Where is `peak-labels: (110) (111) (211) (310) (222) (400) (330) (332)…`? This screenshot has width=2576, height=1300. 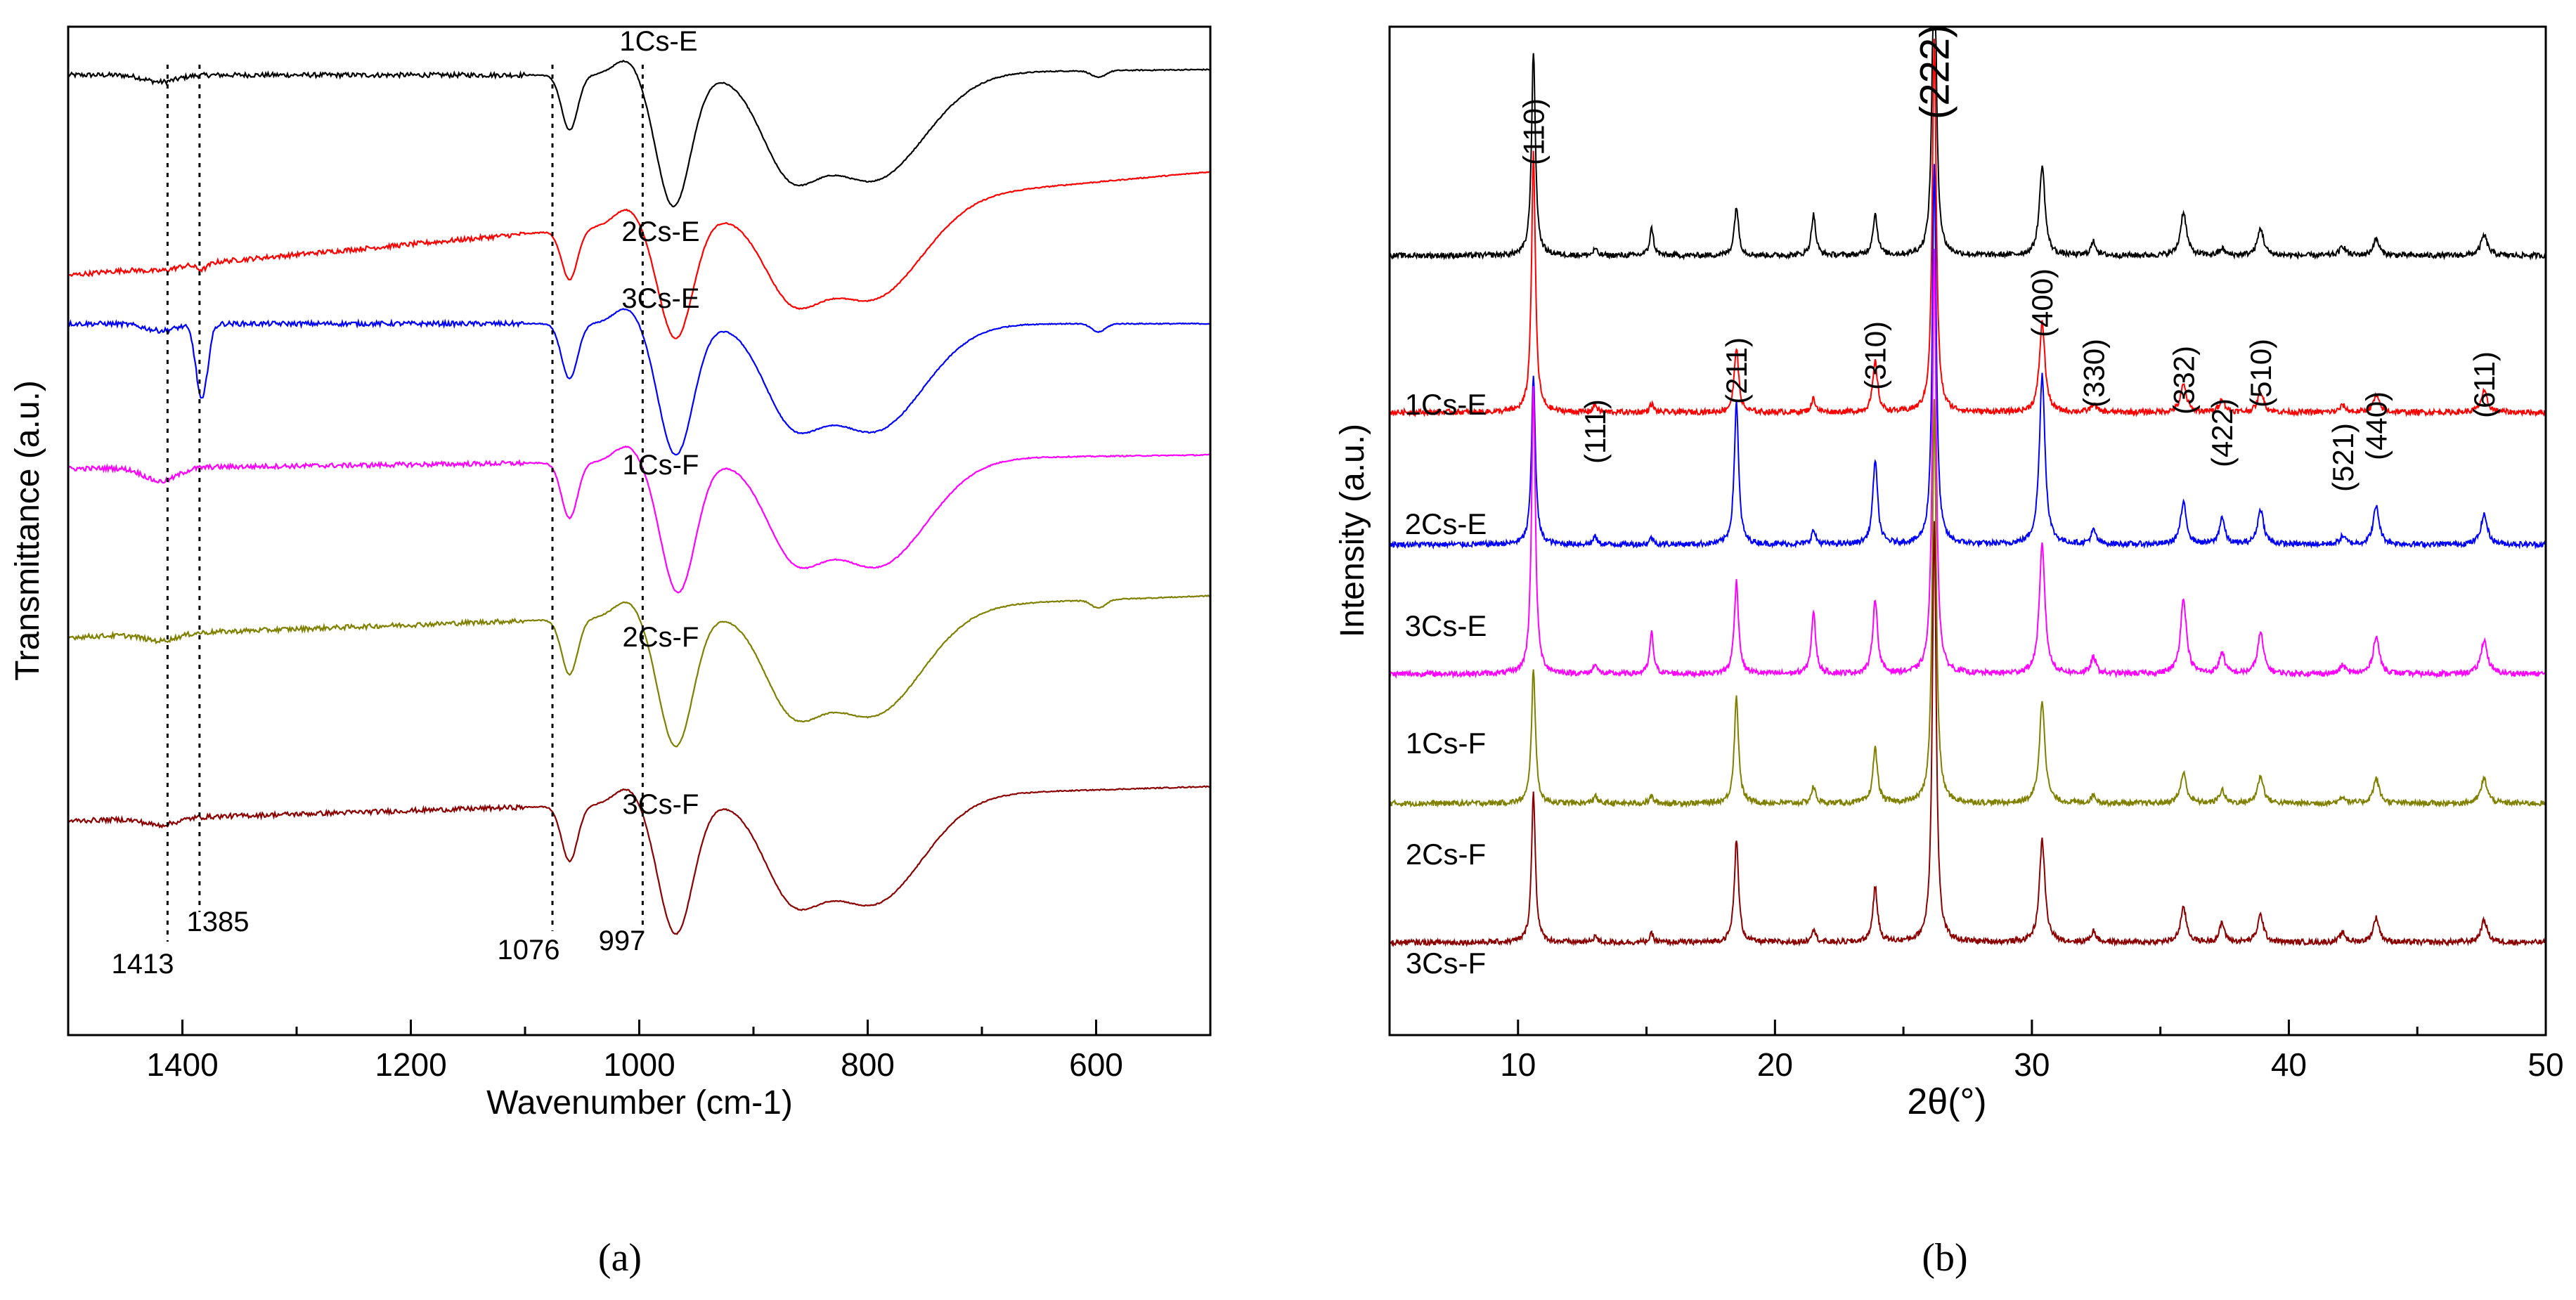 peak-labels: (110) (111) (211) (310) (222) (400) (330) (332)… is located at coordinates (2009, 259).